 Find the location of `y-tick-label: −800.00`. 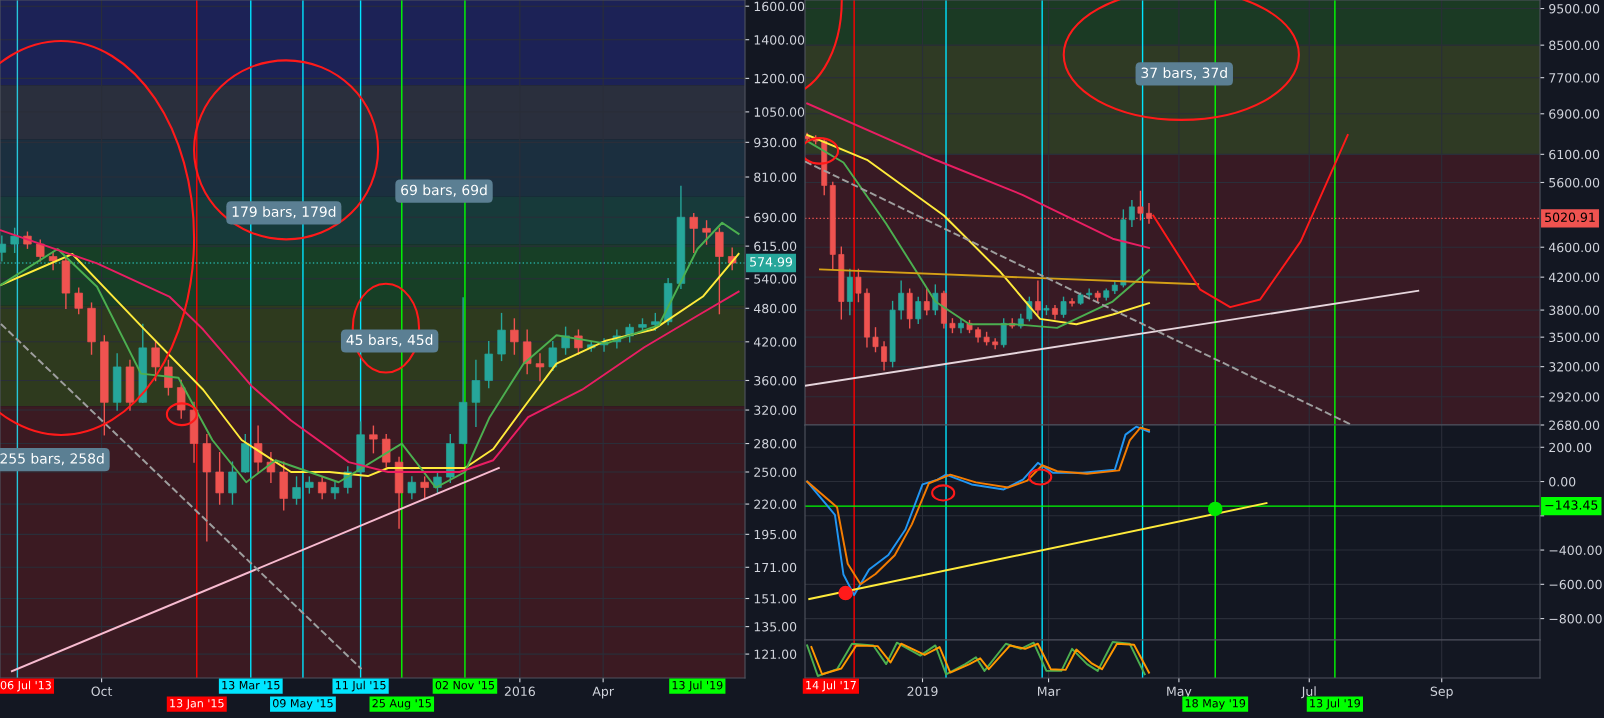

y-tick-label: −800.00 is located at coordinates (1575, 619).